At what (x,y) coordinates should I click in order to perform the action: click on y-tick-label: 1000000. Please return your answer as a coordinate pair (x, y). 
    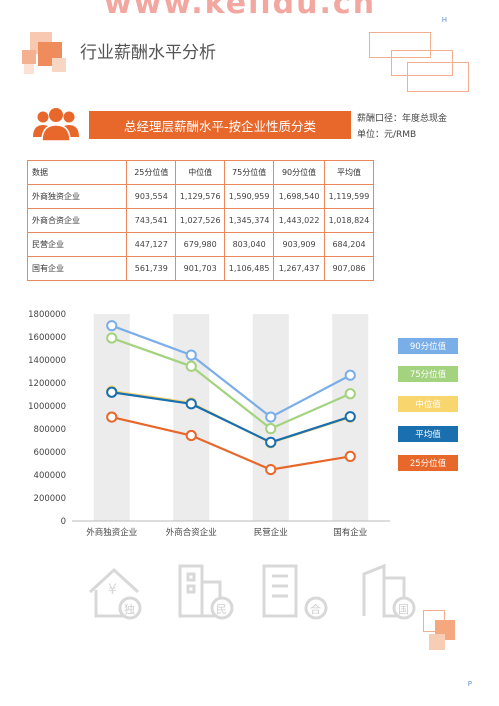
    Looking at the image, I should click on (47, 407).